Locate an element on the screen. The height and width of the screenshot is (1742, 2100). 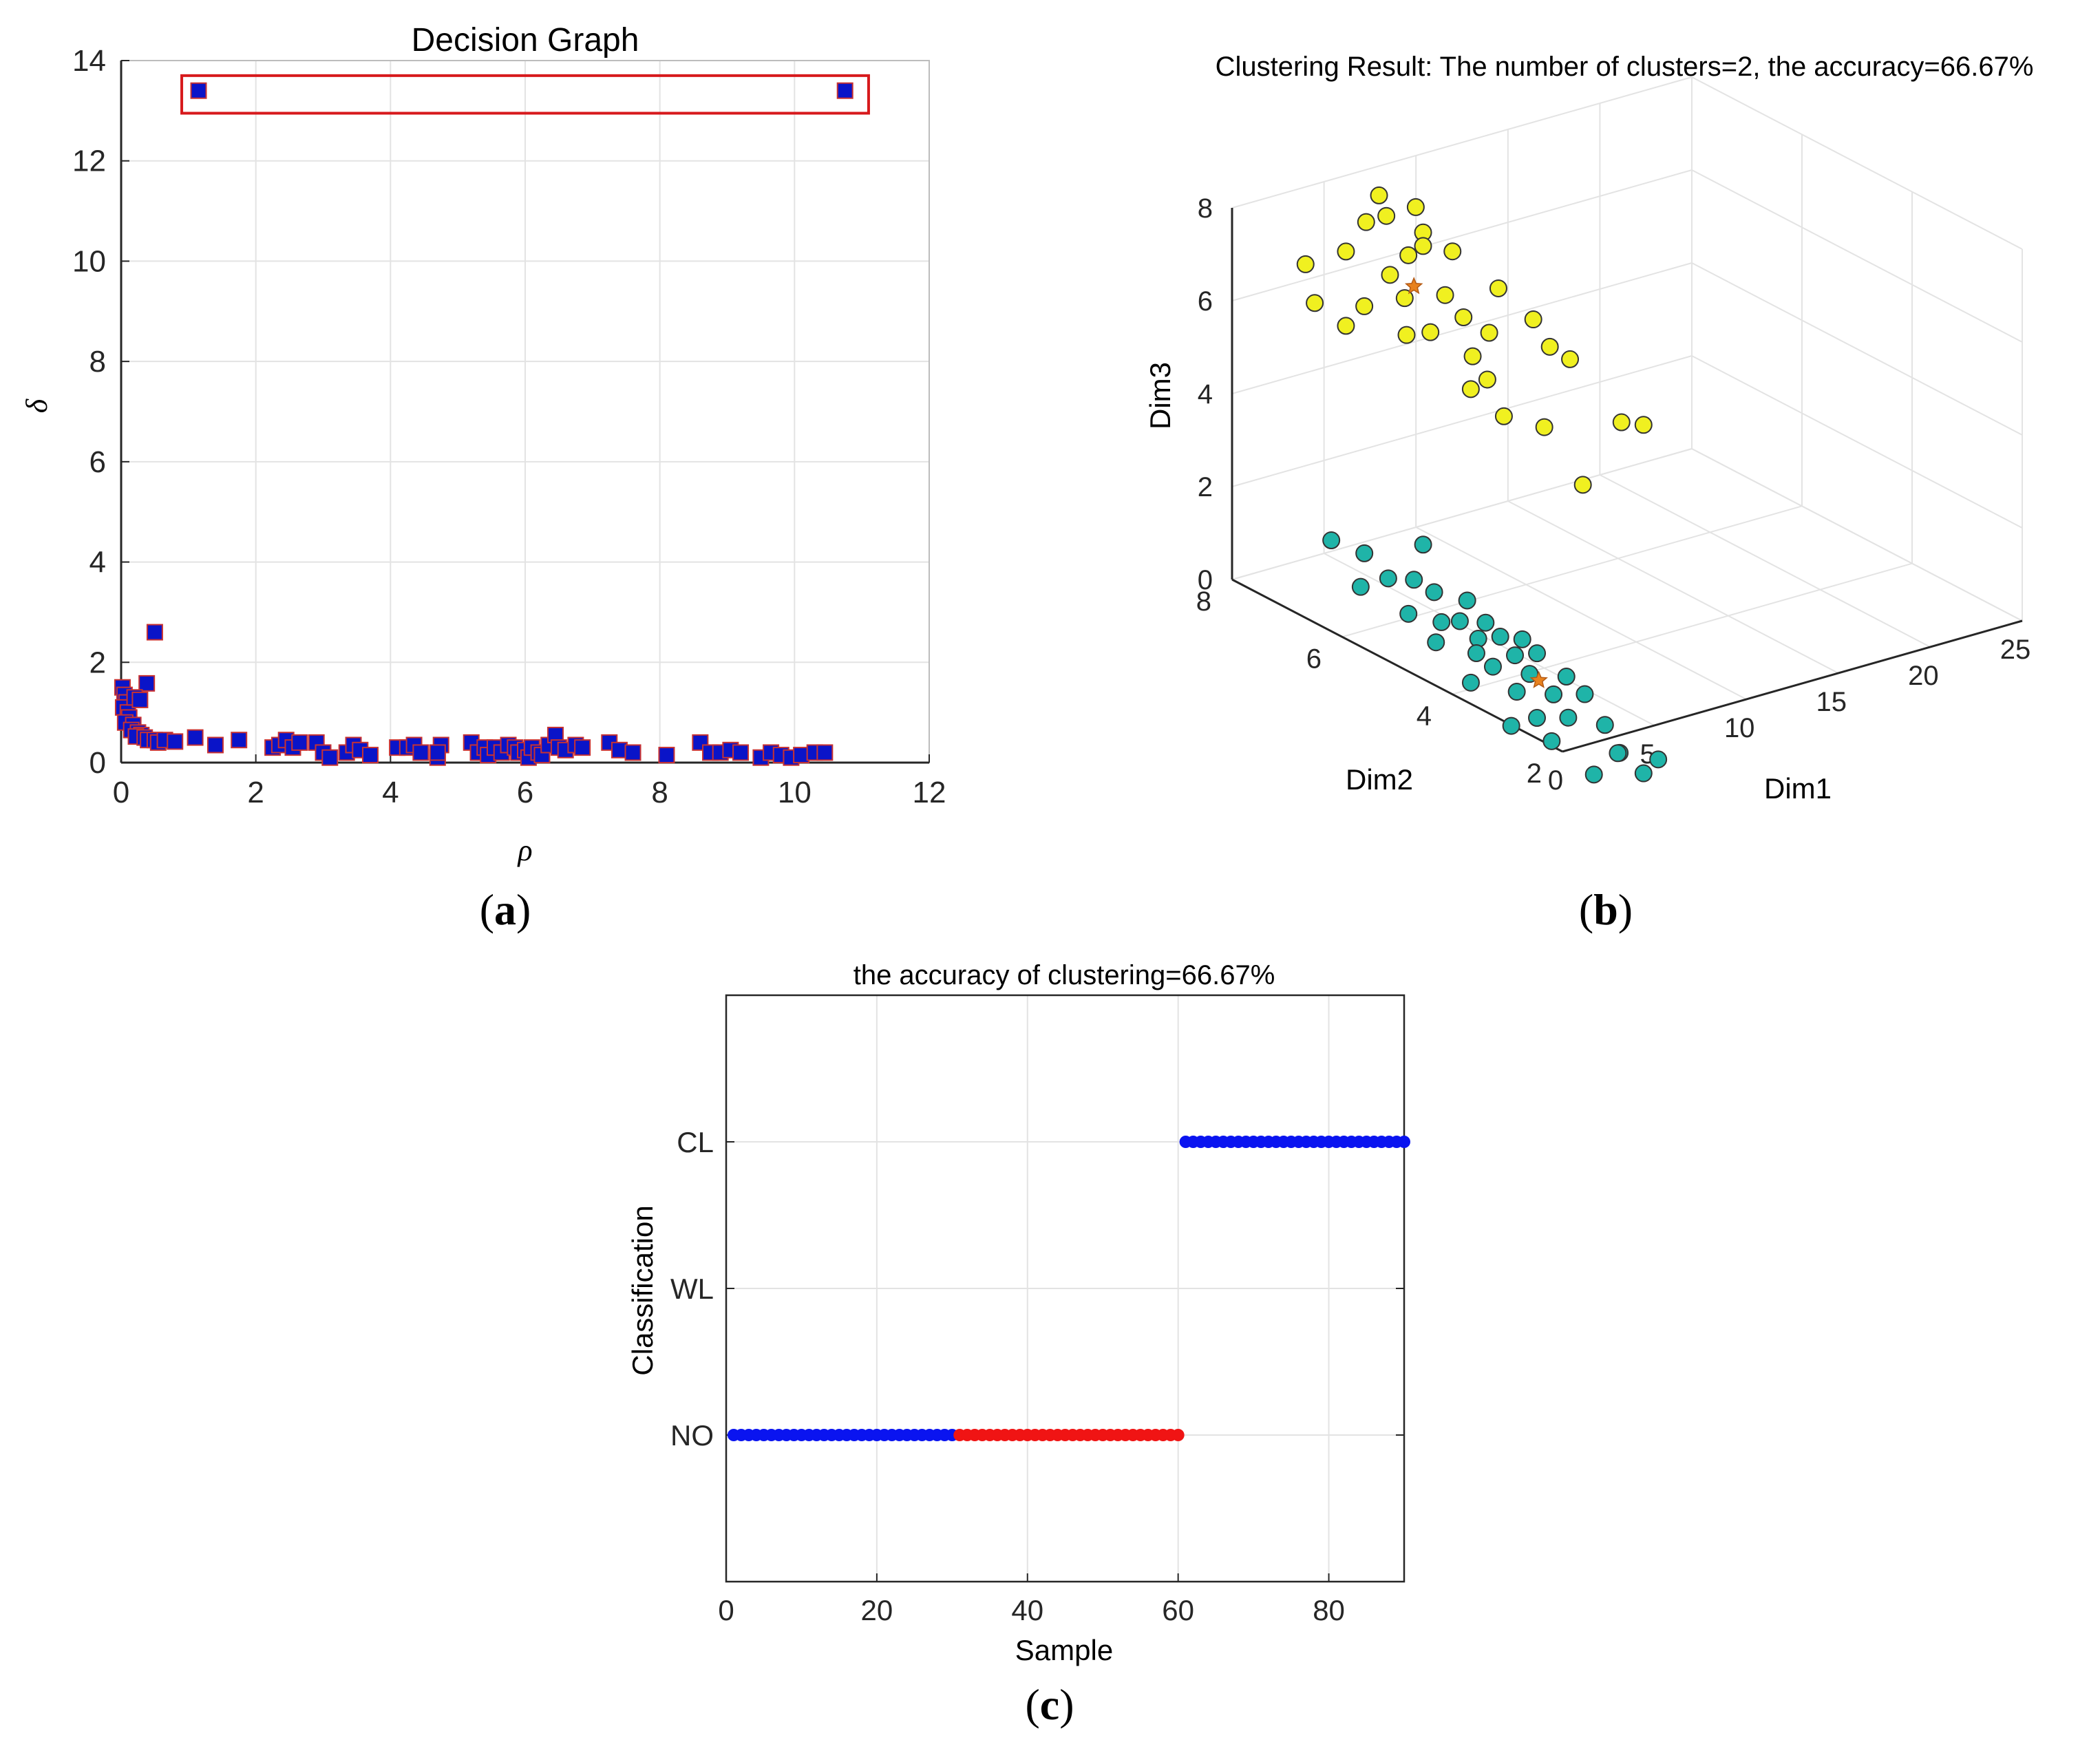
y-tick-label: 12 is located at coordinates (89, 161).